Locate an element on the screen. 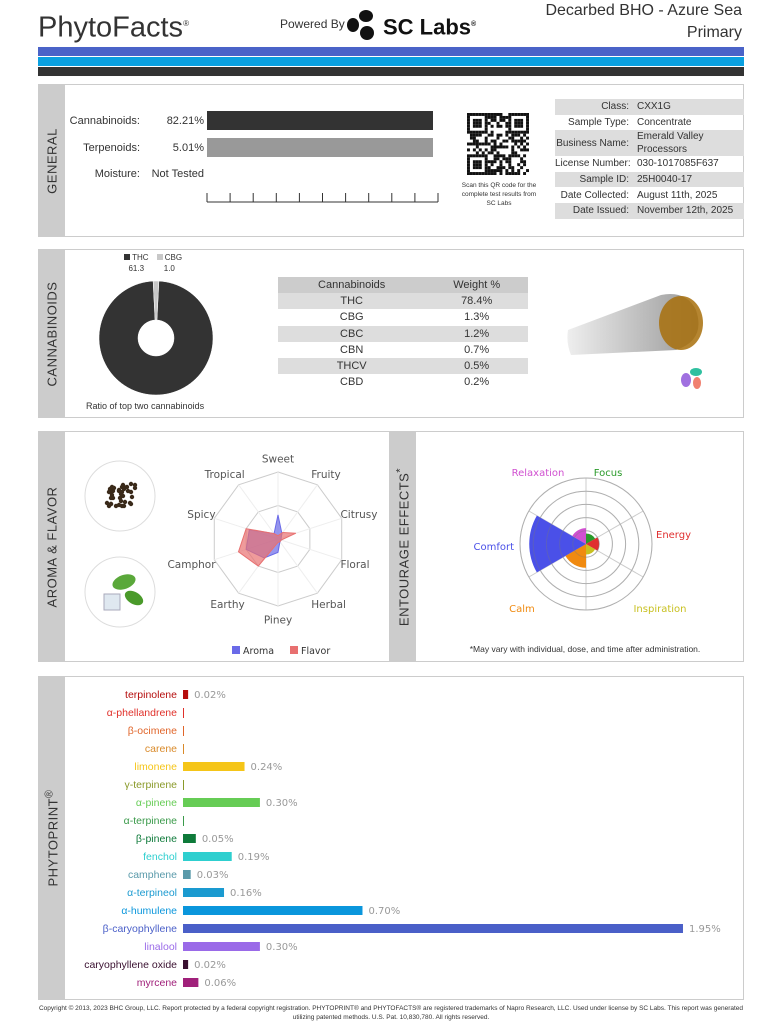 Image resolution: width=782 pixels, height=1024 pixels. terpene-value: 0.16% is located at coordinates (246, 893).